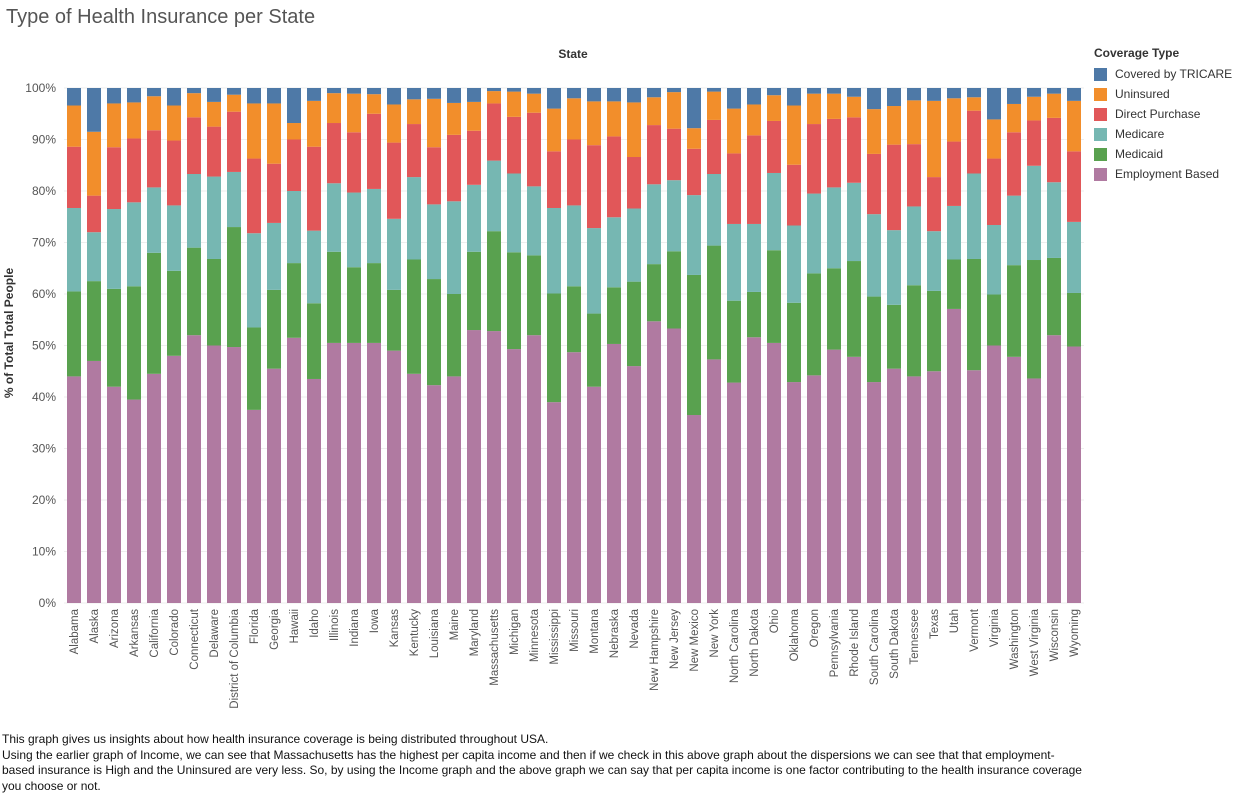 Image resolution: width=1233 pixels, height=799 pixels. What do you see at coordinates (40, 88) in the screenshot?
I see `y-tick-label: 100%` at bounding box center [40, 88].